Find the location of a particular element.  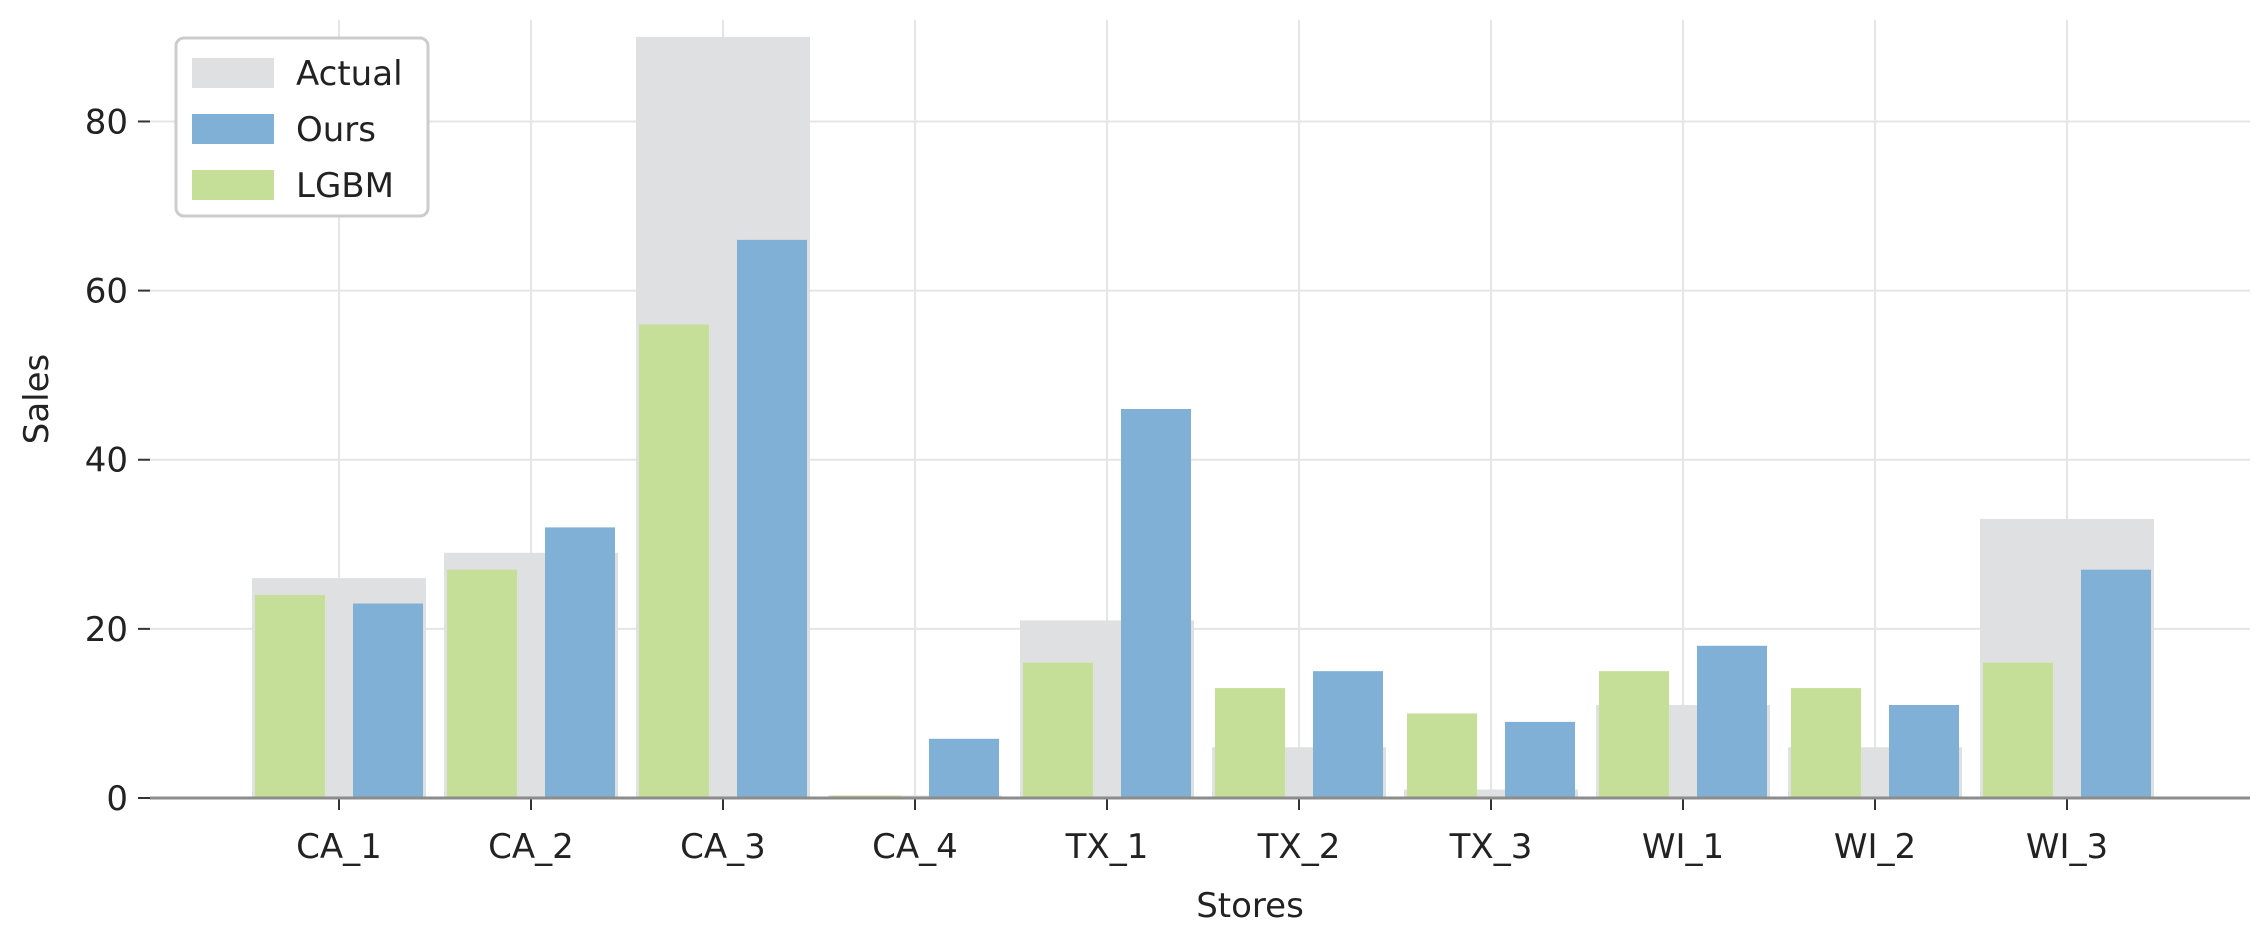

y-tick-label-60: 60 is located at coordinates (106, 292).